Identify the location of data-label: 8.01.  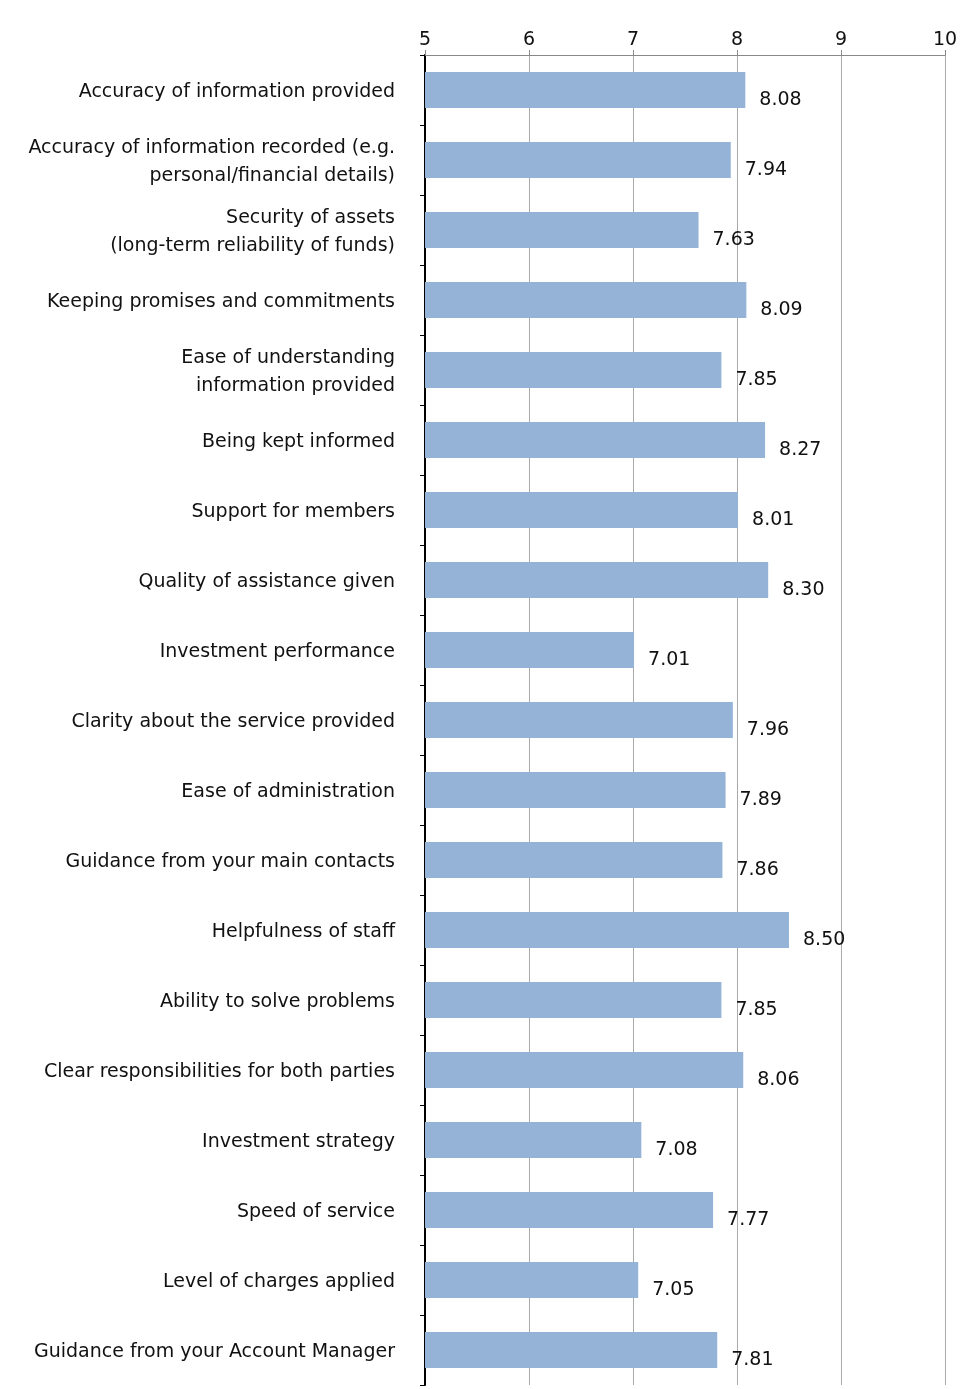
(773, 518).